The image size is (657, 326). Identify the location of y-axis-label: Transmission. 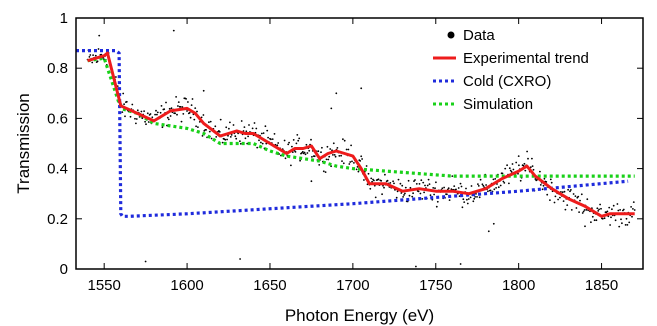
(23, 143).